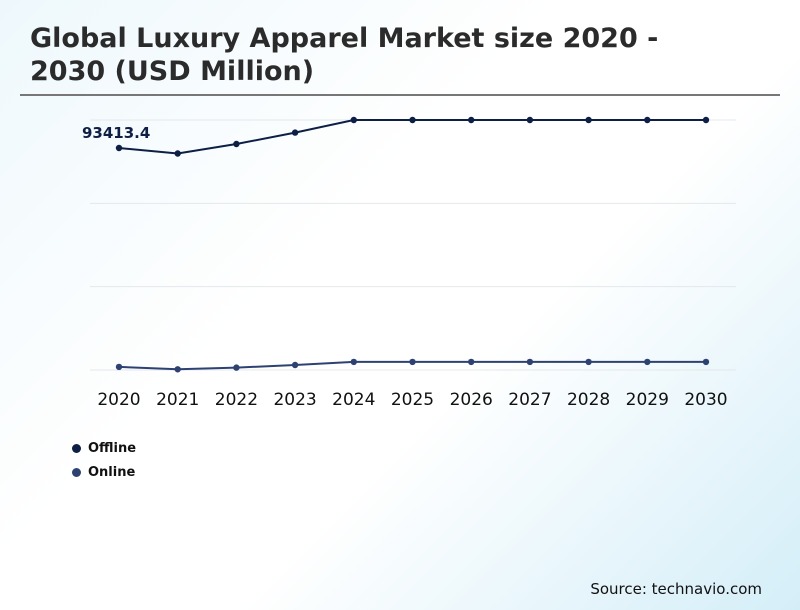  What do you see at coordinates (588, 400) in the screenshot?
I see `x-tick-label: 2028` at bounding box center [588, 400].